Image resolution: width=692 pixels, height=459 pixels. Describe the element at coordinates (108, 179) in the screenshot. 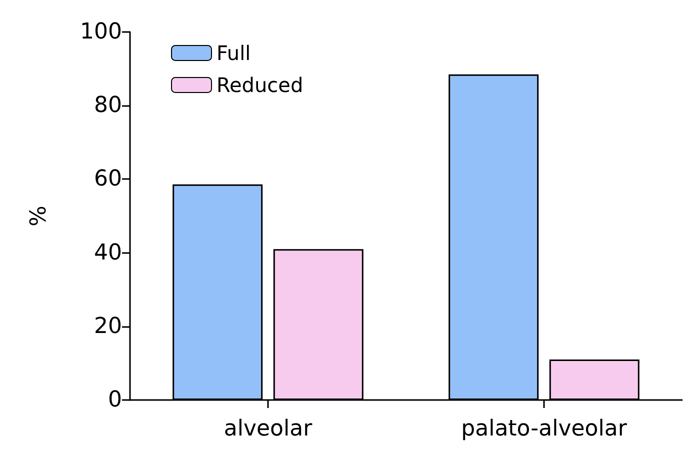

I see `y-tick-label: 60` at that location.